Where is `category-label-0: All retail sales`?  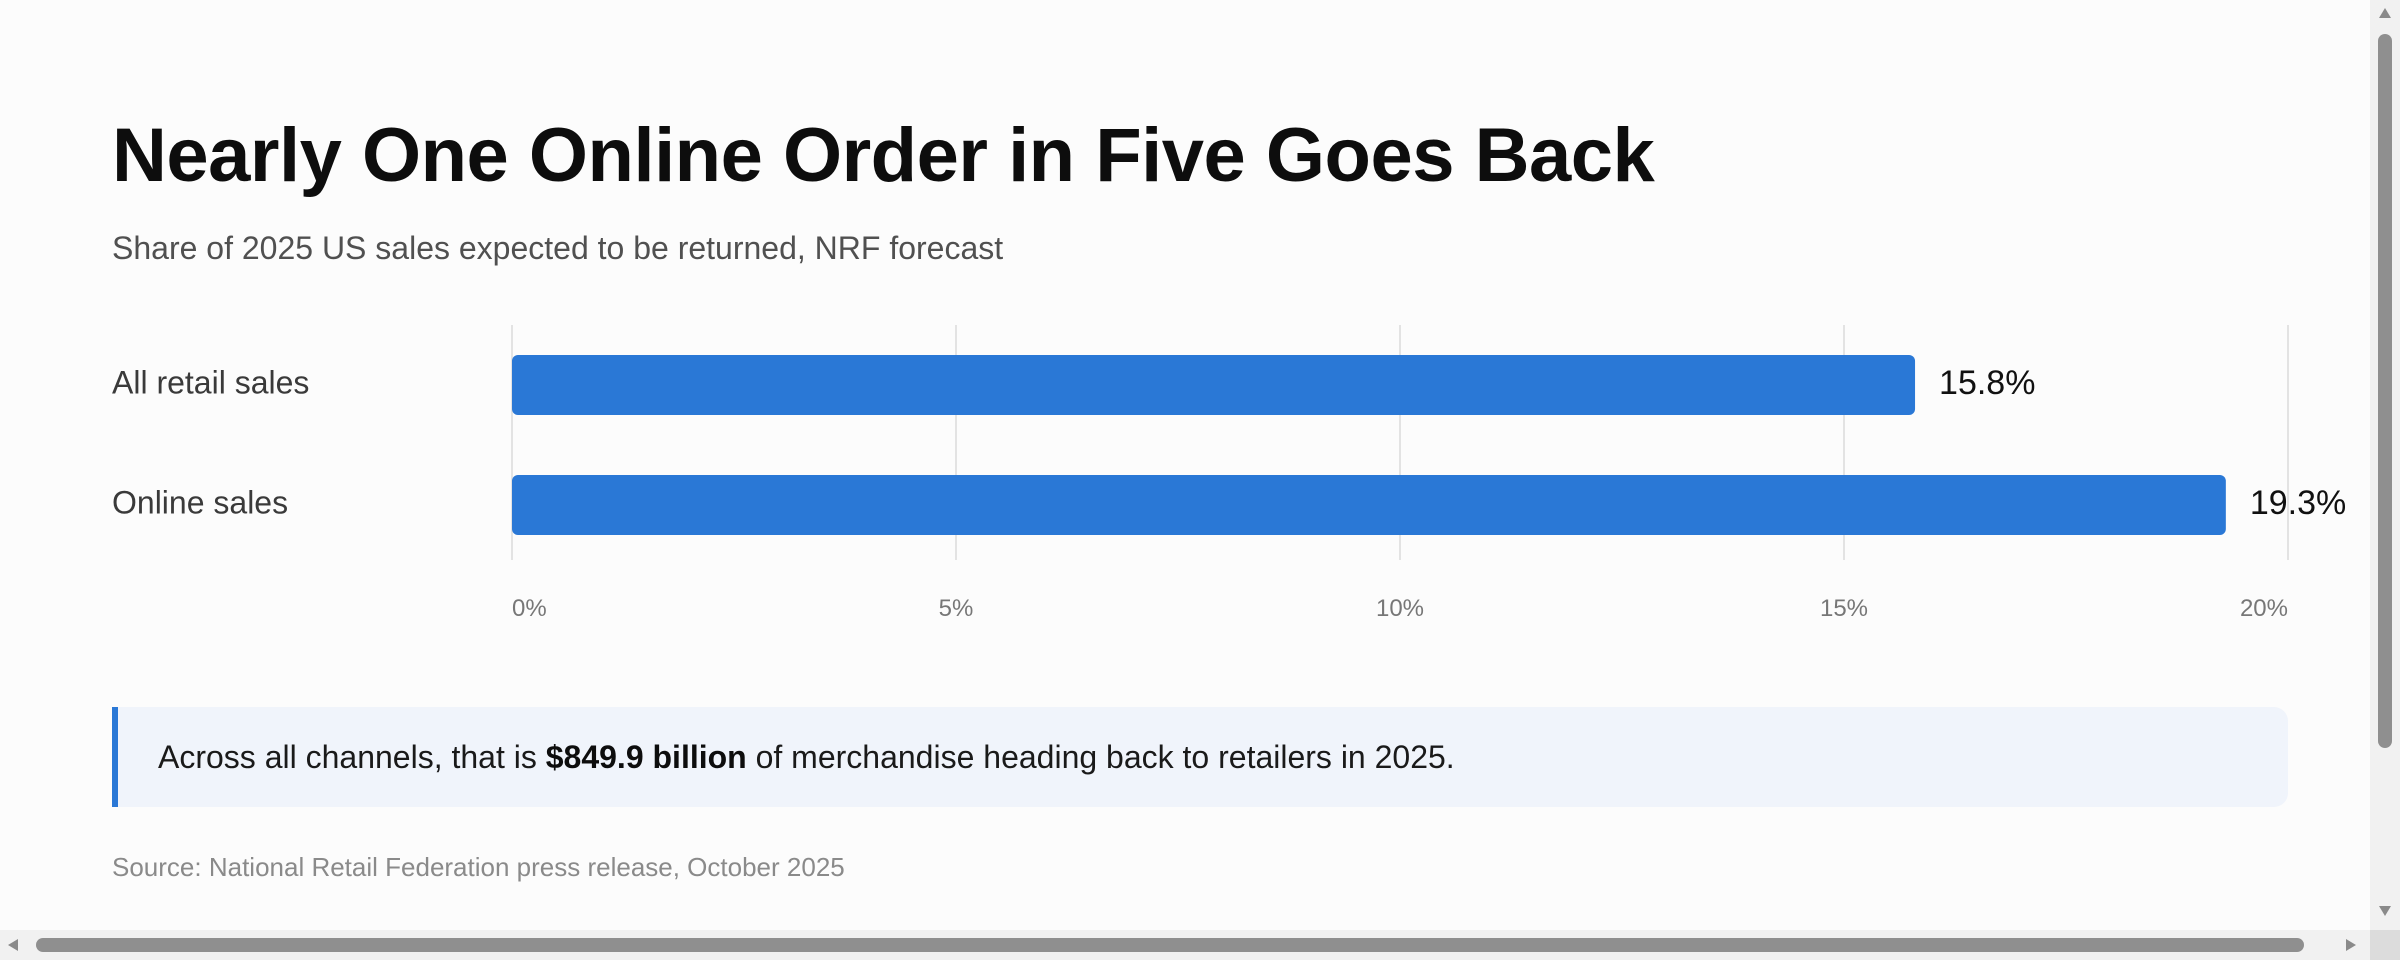
category-label-0: All retail sales is located at coordinates (210, 382).